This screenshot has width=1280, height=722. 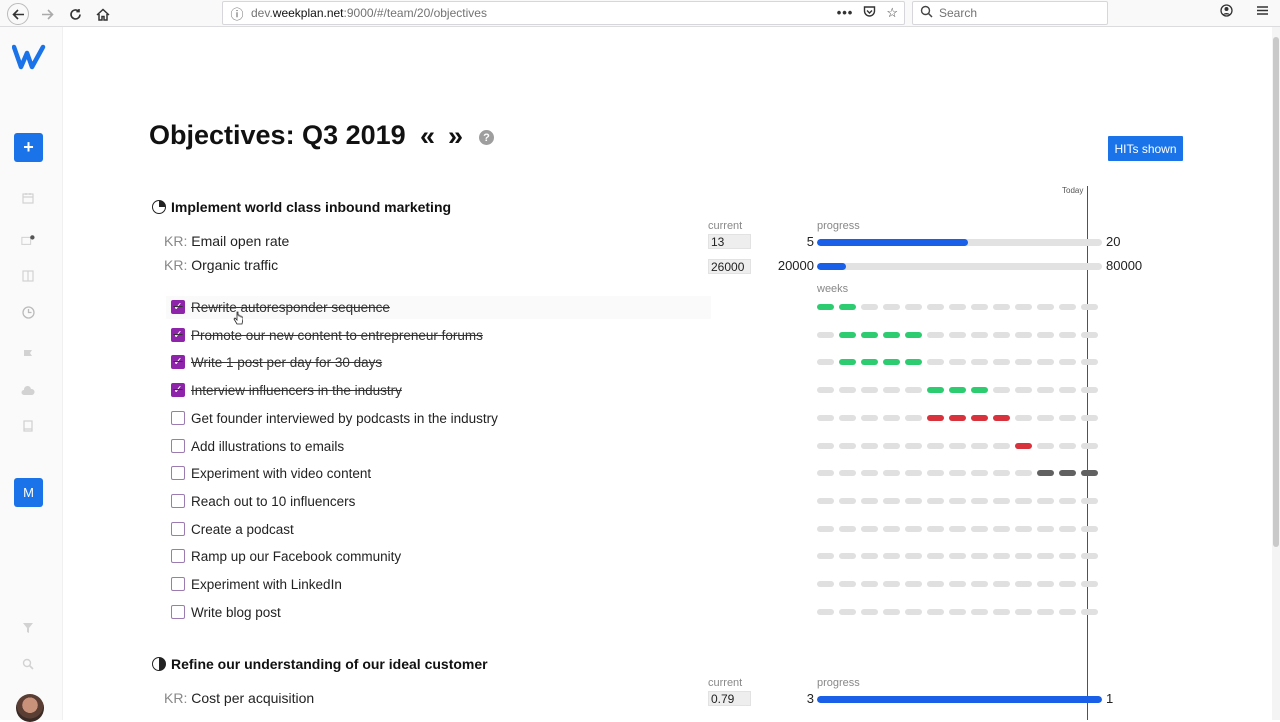 I want to click on hits-shown-button: HITs shown, so click(x=1145, y=148).